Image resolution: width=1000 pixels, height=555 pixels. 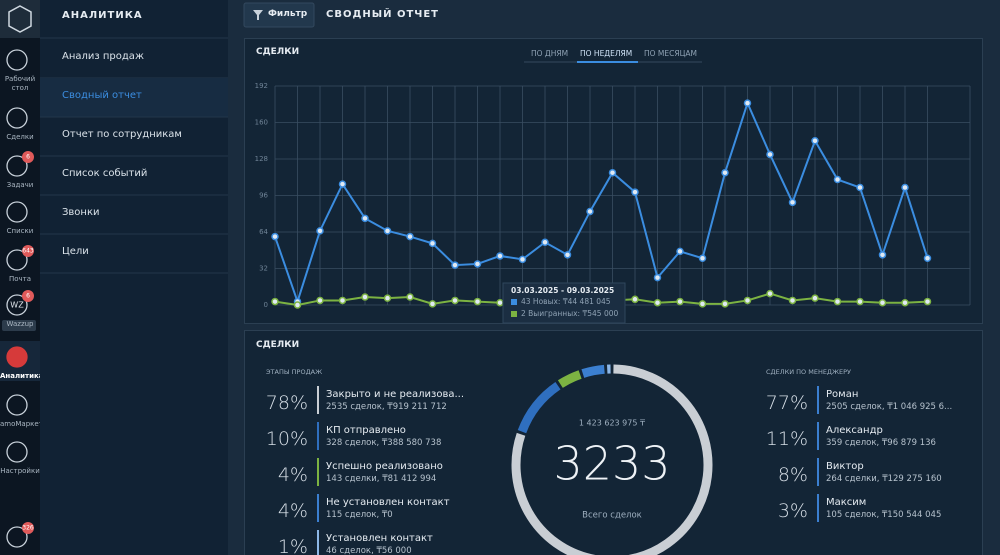 What do you see at coordinates (103, 56) in the screenshot?
I see `menu-item: Анализ продаж` at bounding box center [103, 56].